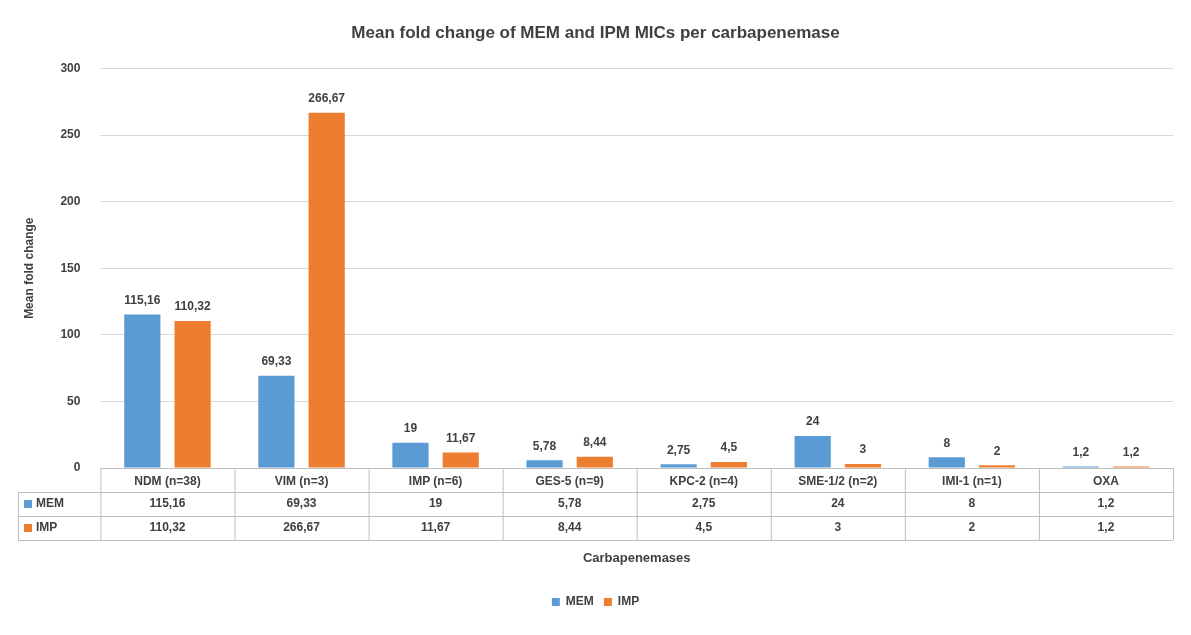  I want to click on data-label: 2, so click(972, 527).